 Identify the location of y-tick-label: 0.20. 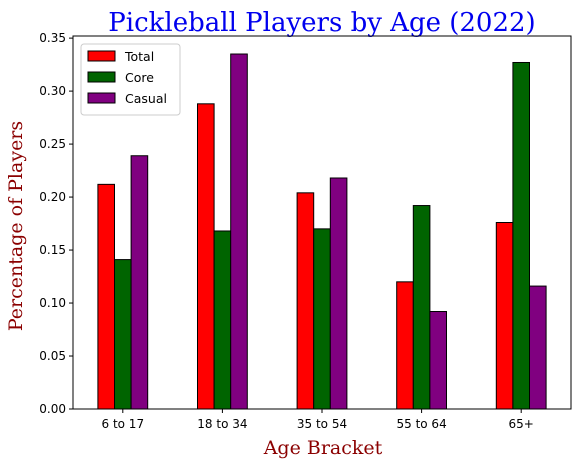
(52, 197).